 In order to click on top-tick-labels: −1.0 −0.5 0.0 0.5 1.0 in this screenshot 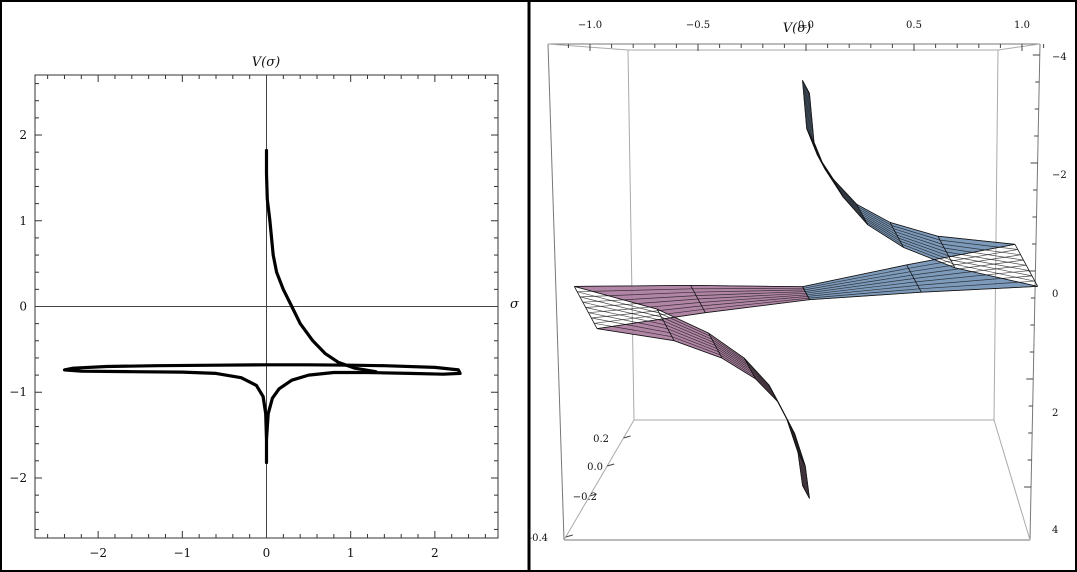, I will do `click(804, 25)`.